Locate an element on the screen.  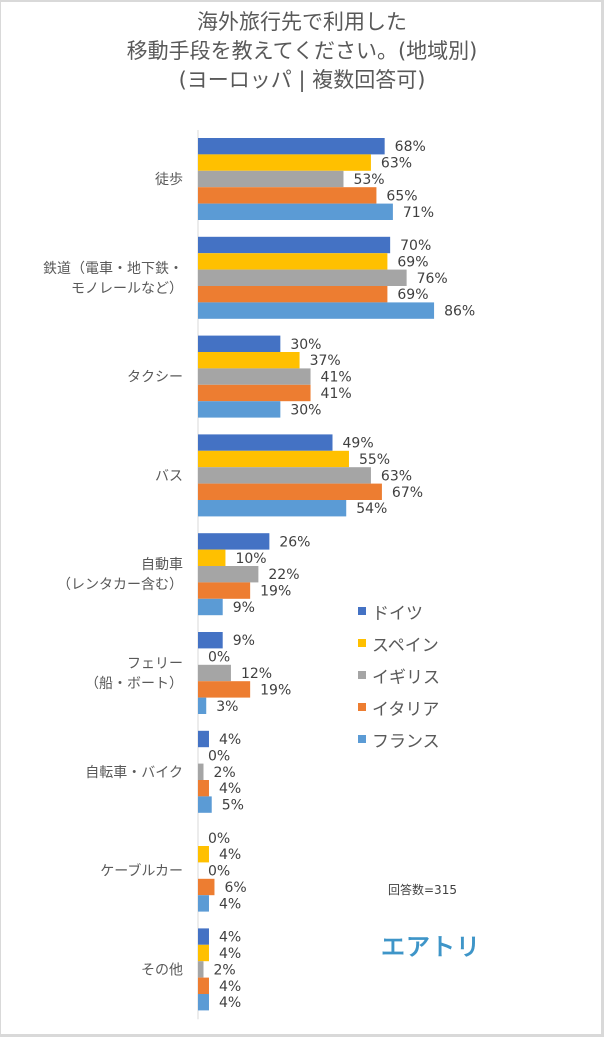
legend-item-uk: イギリス is located at coordinates (399, 675).